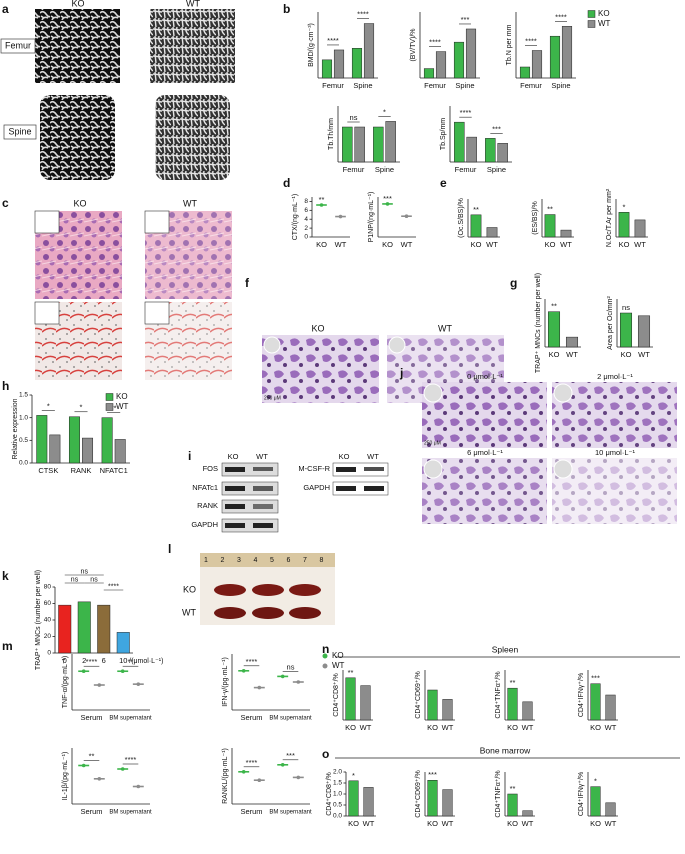 The width and height of the screenshot is (685, 854). I want to click on panel-label: k, so click(5, 576).